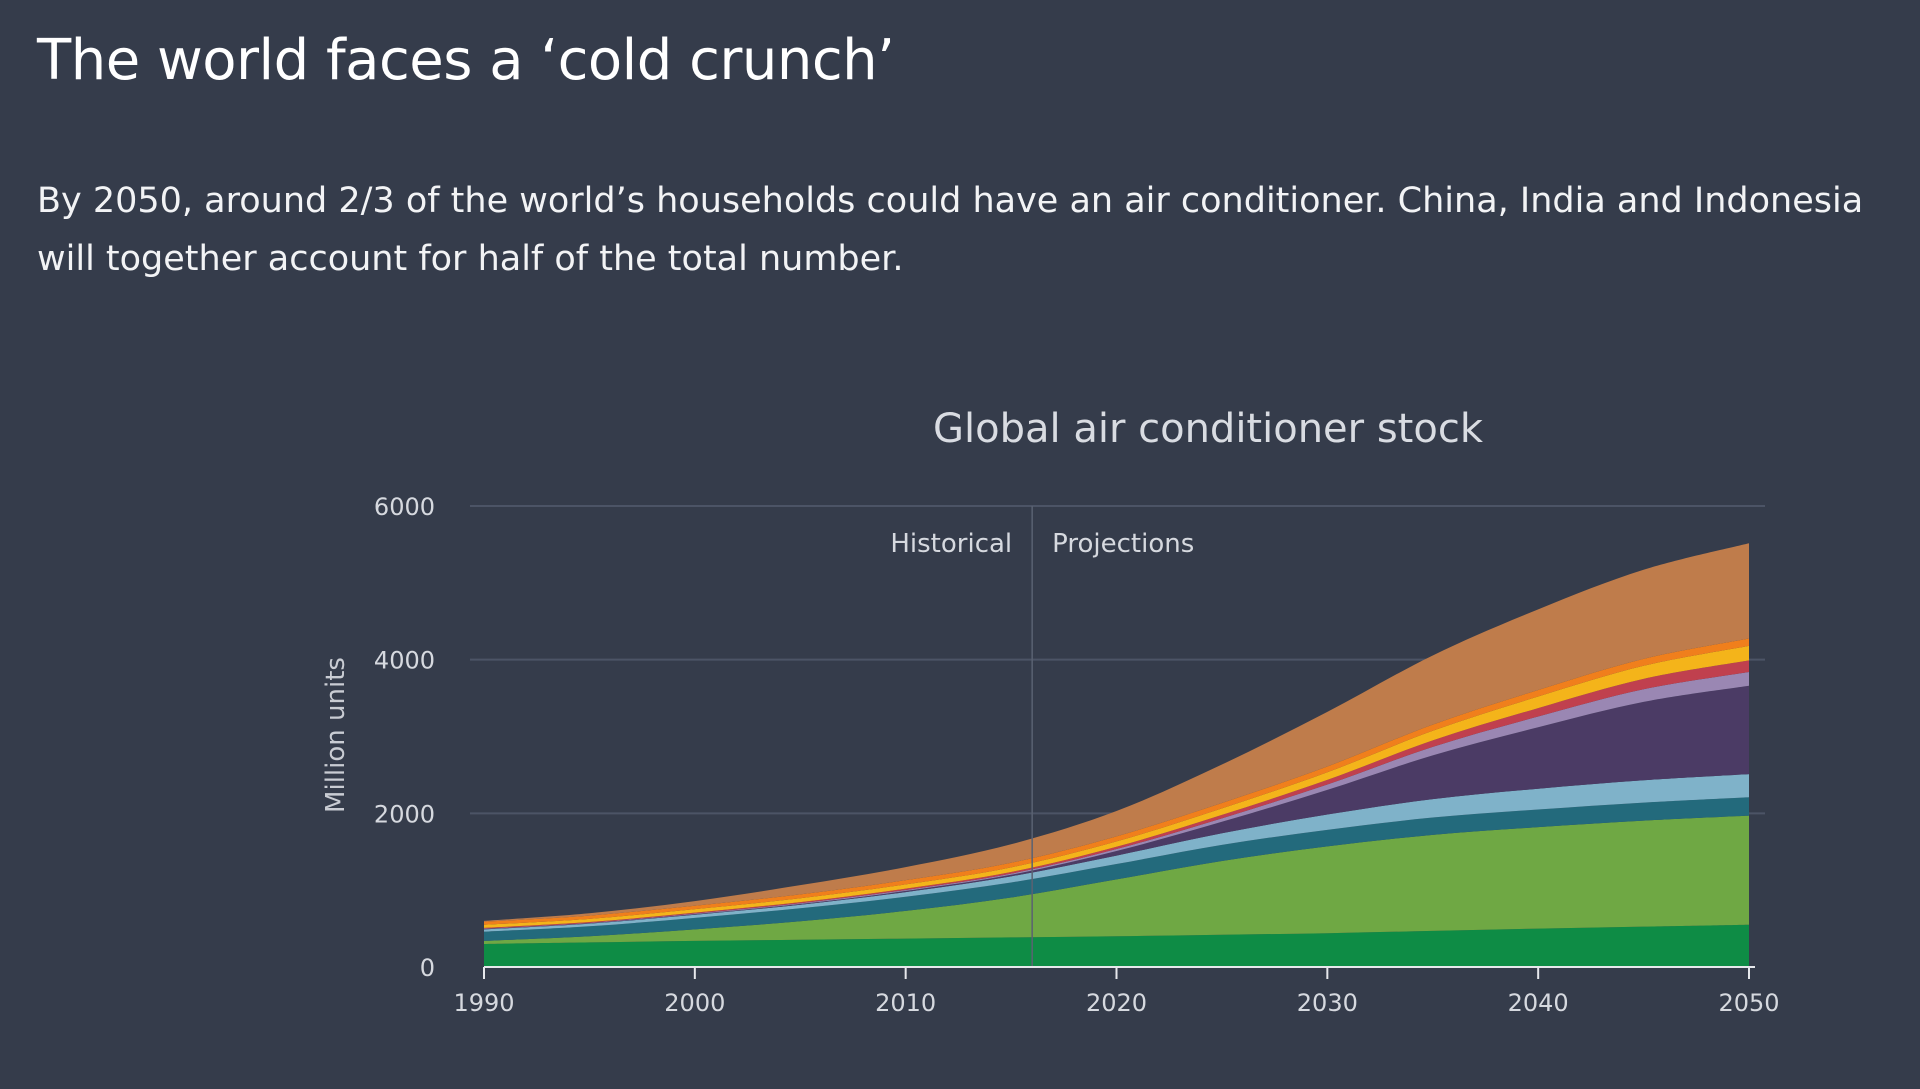 Image resolution: width=1920 pixels, height=1089 pixels. What do you see at coordinates (404, 737) in the screenshot?
I see `y-axis: 0 2000 4000 6000` at bounding box center [404, 737].